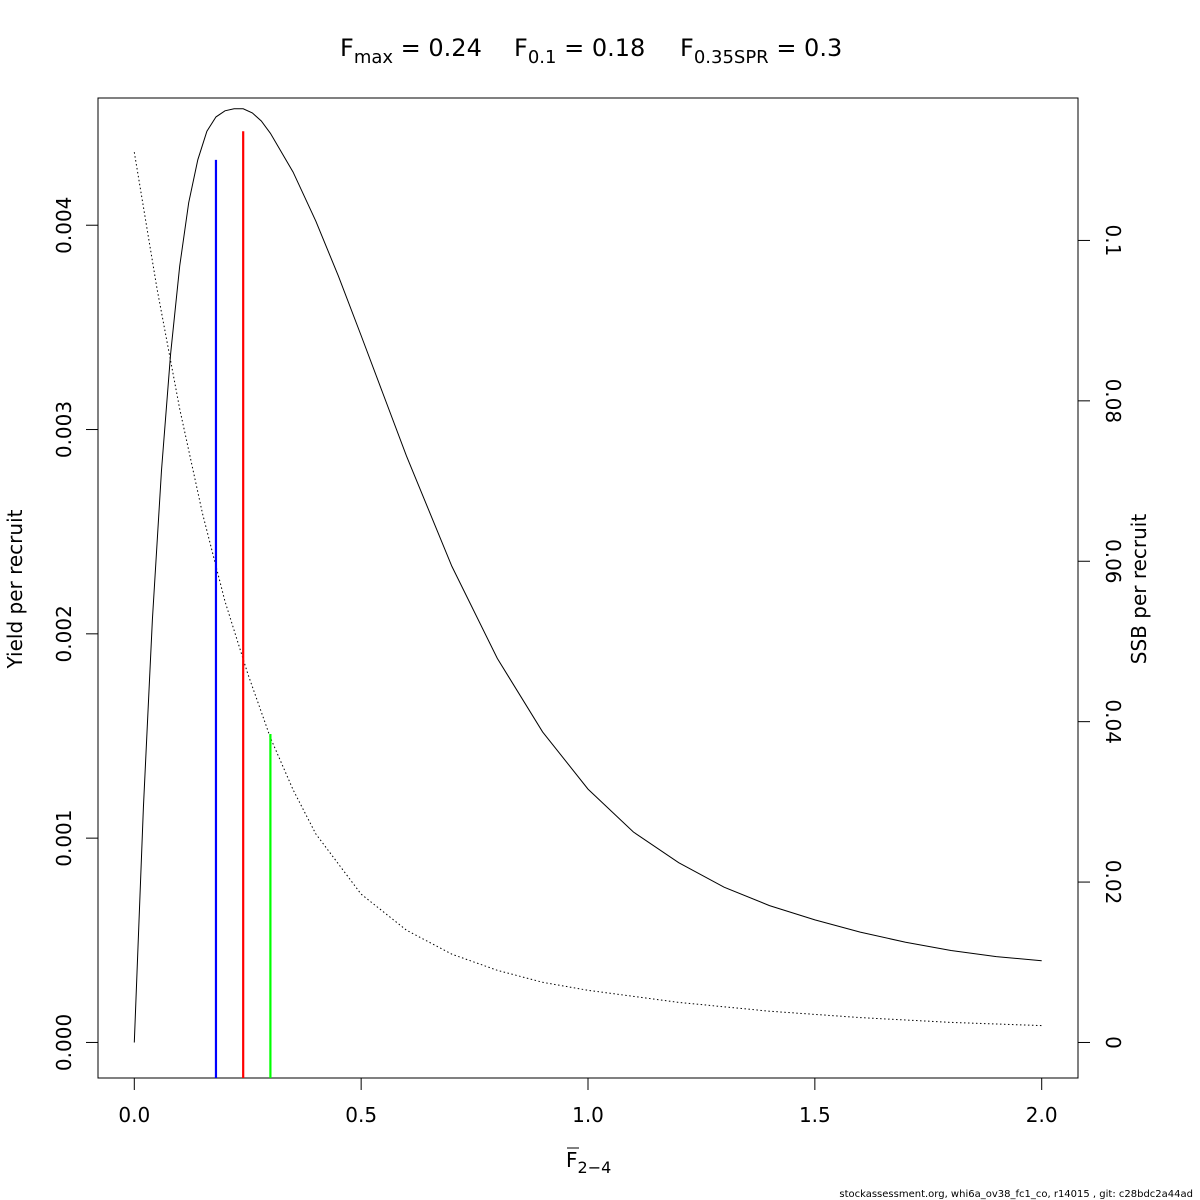 This screenshot has width=1200, height=1200. What do you see at coordinates (1101, 637) in the screenshot?
I see `y-right-axis: 0 0.02 0.04 0.06 0.08 0.1` at bounding box center [1101, 637].